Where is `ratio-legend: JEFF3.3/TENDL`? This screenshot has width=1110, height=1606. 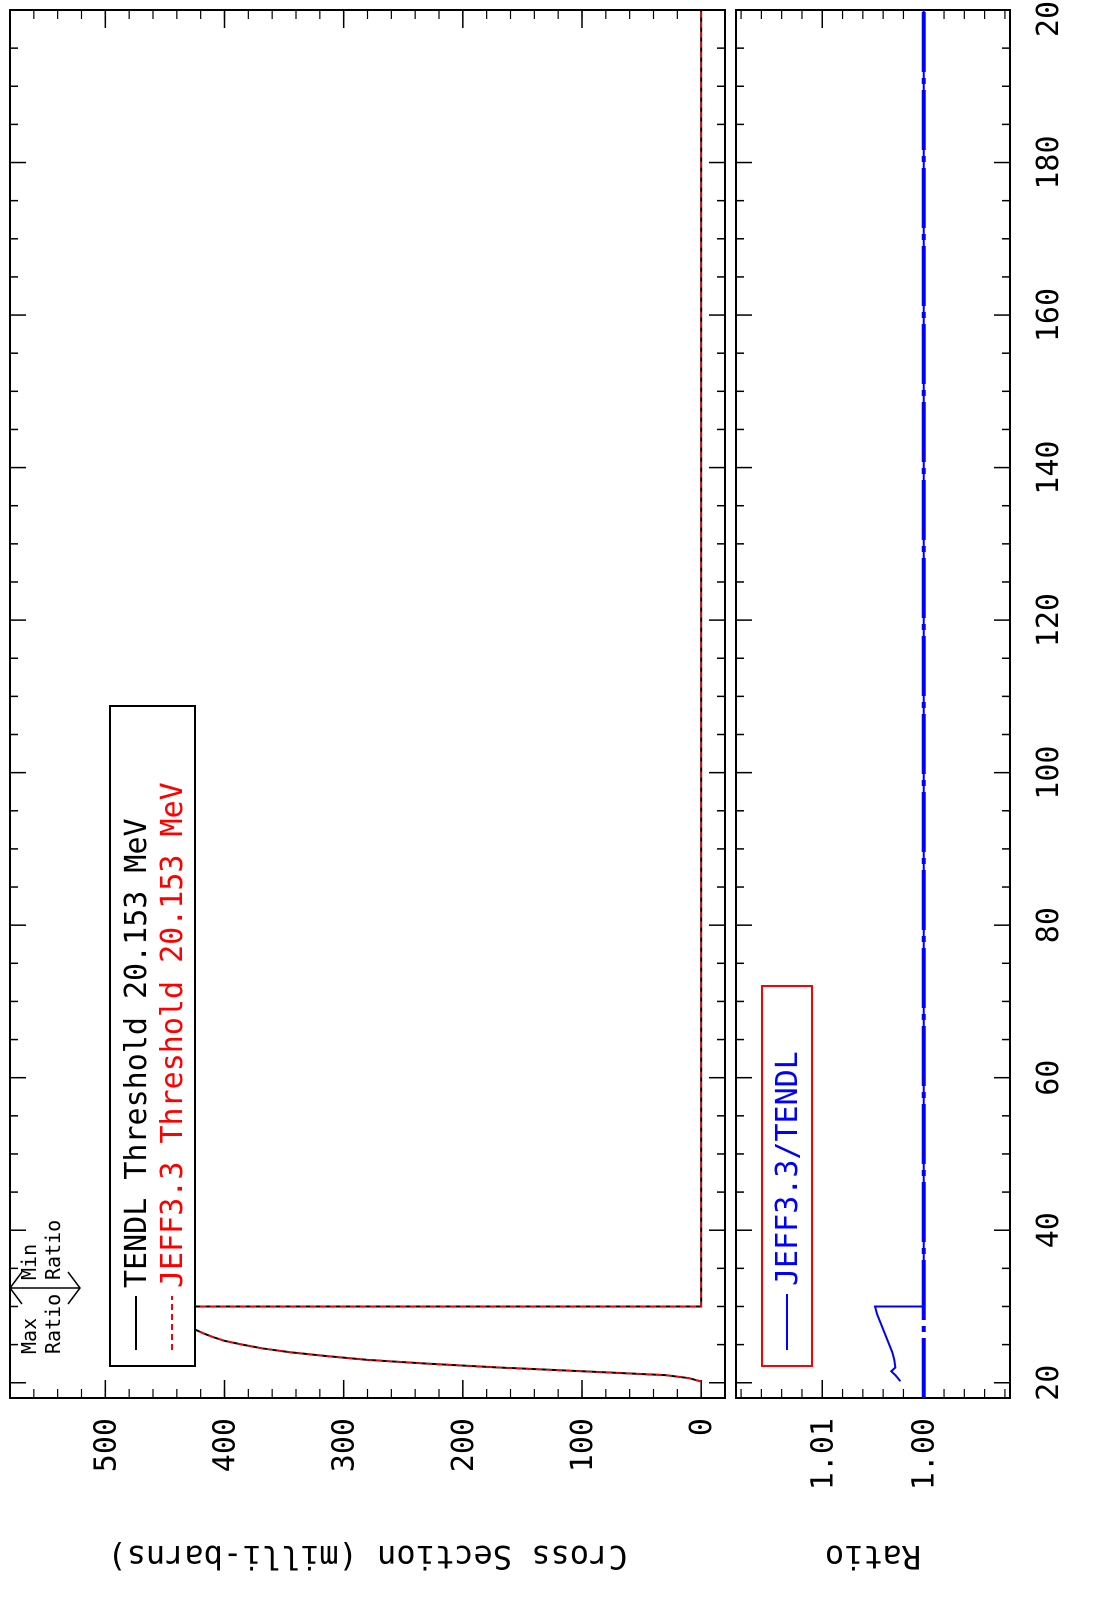 ratio-legend: JEFF3.3/TENDL is located at coordinates (787, 1176).